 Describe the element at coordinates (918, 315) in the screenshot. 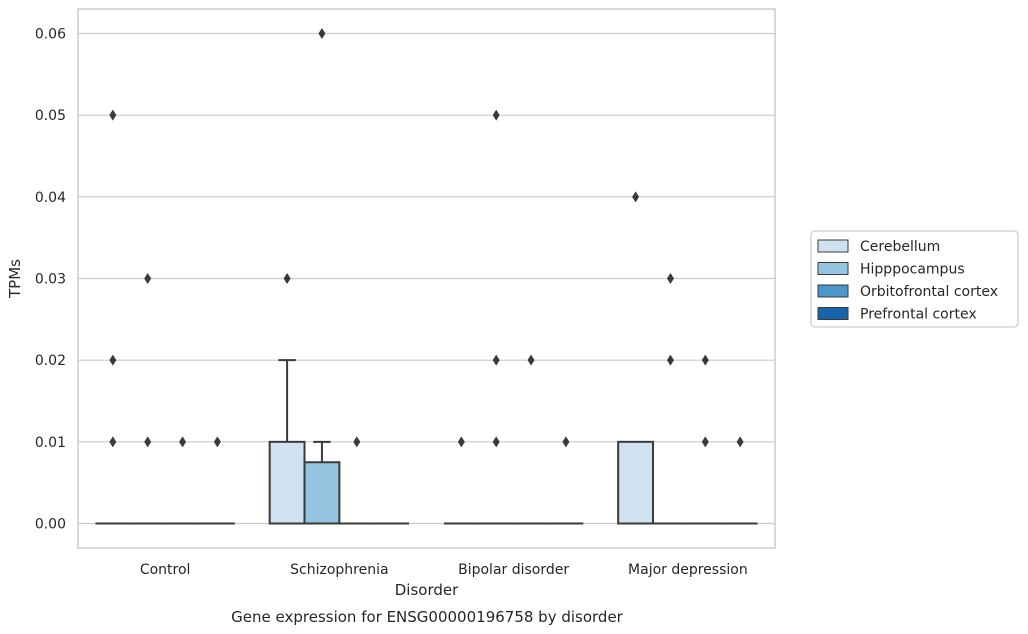

I see `legend-label: Prefrontal cortex` at that location.